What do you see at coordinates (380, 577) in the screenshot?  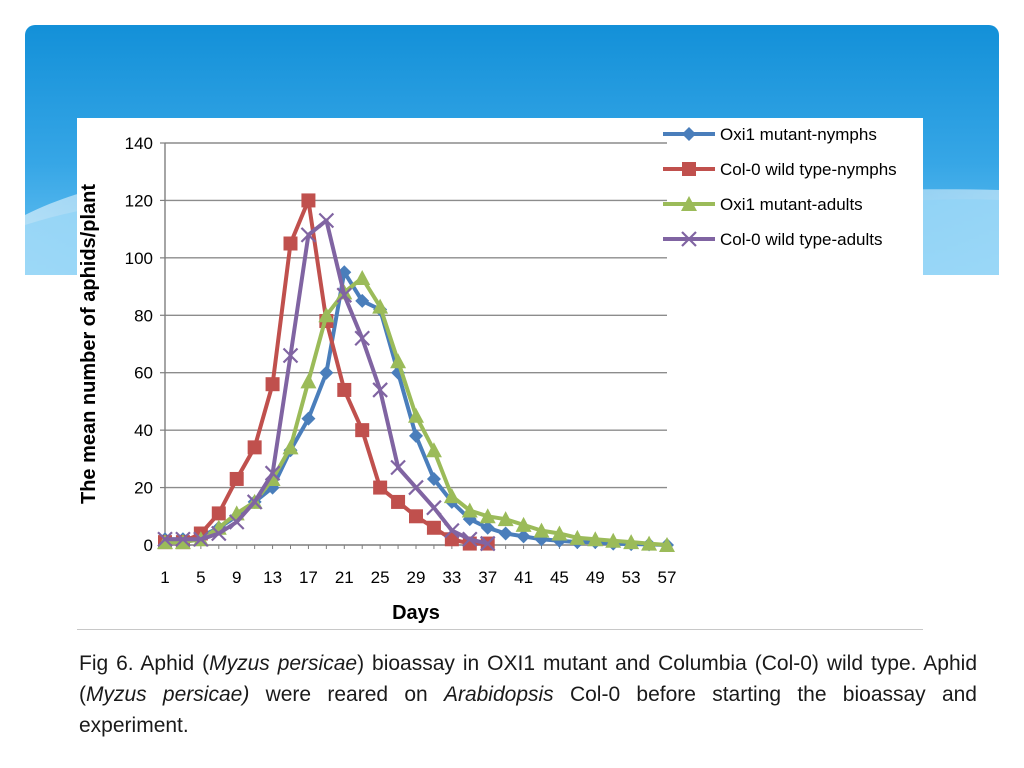 I see `x-tick-label: 25` at bounding box center [380, 577].